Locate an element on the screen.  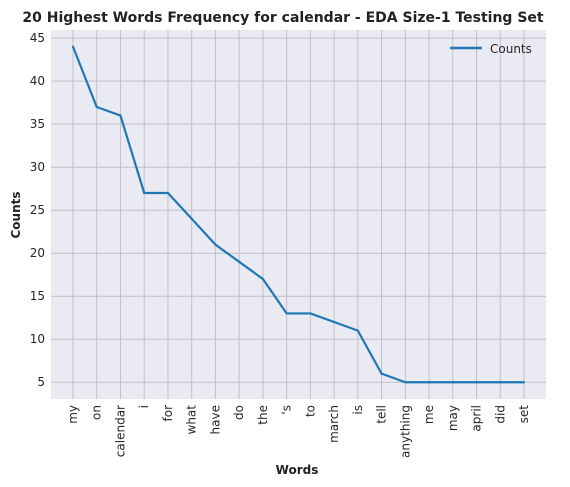
x-tick-label: do is located at coordinates (239, 412).